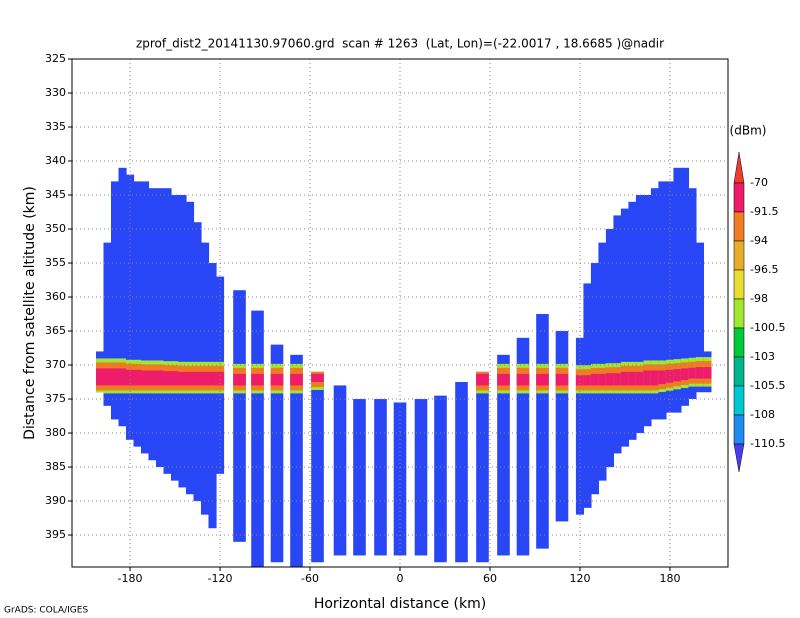 This screenshot has width=800, height=618. What do you see at coordinates (767, 385) in the screenshot?
I see `colorbar-label: -105.5` at bounding box center [767, 385].